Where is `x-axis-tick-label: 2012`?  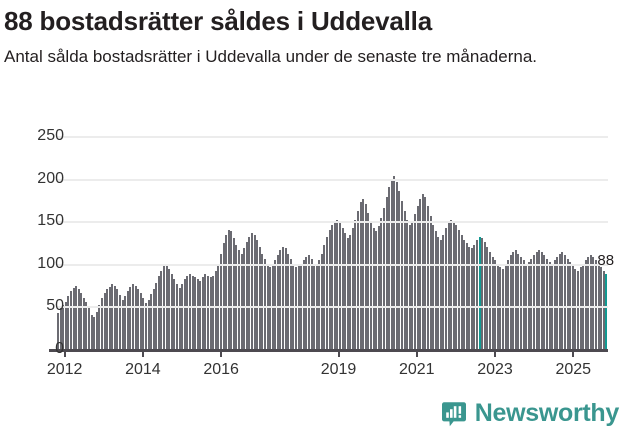
x-axis-tick-label: 2012 is located at coordinates (64, 369).